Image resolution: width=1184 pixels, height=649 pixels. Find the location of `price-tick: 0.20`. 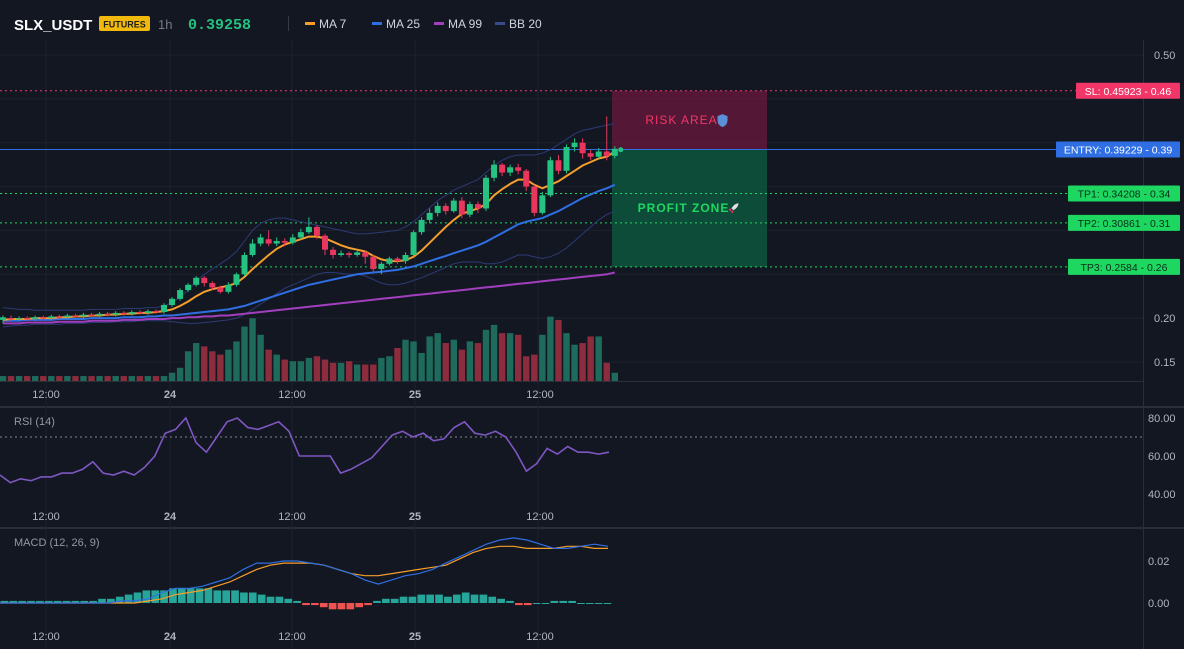

price-tick: 0.20 is located at coordinates (1164, 319).